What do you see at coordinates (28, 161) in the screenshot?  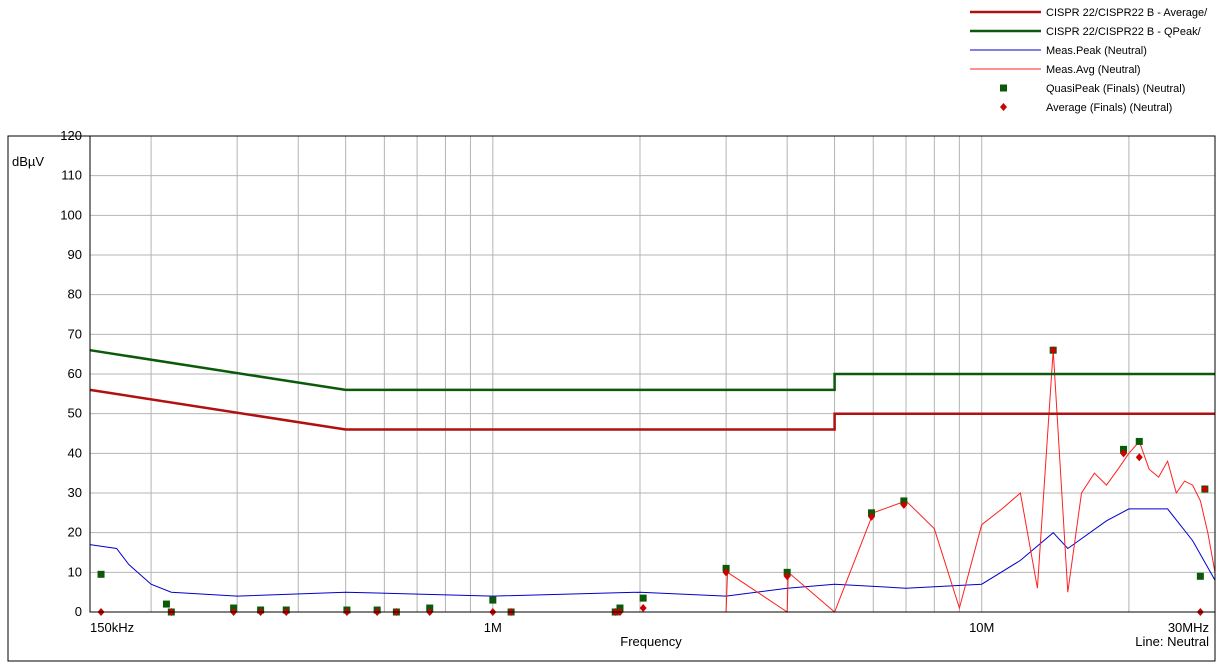 I see `y-axis-label: dBµV` at bounding box center [28, 161].